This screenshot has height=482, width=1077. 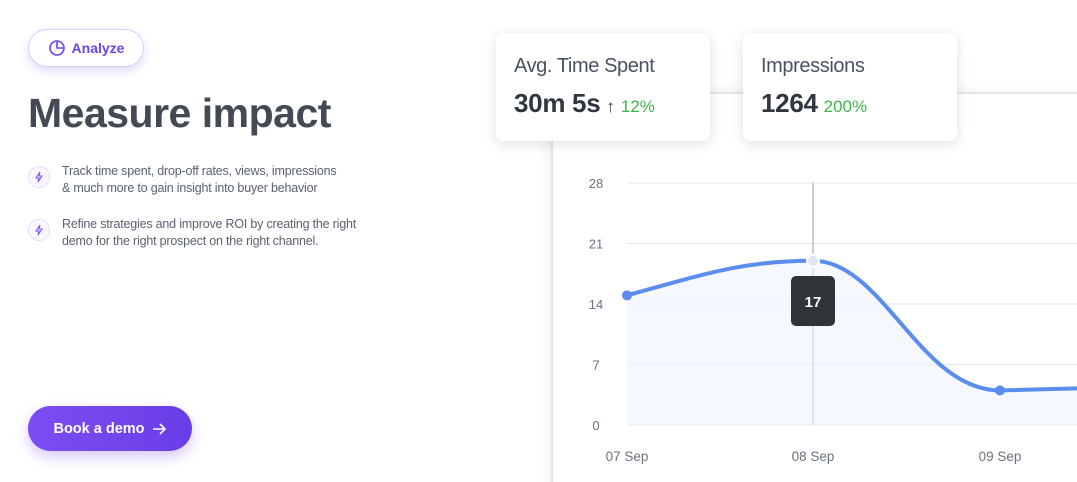 I want to click on analyze-badge-label: Analyze, so click(x=98, y=48).